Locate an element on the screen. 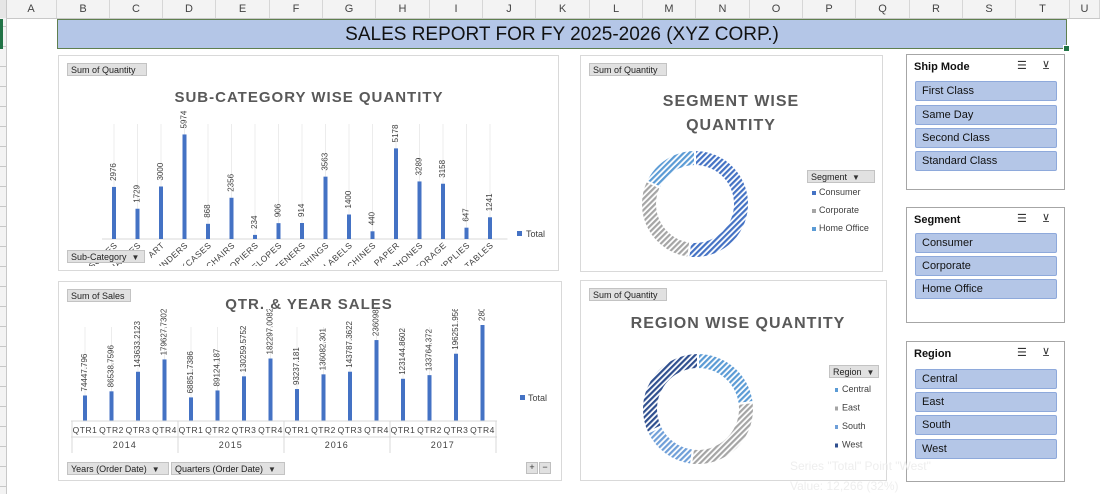 The width and height of the screenshot is (1100, 496). column-header-n: N is located at coordinates (723, 9).